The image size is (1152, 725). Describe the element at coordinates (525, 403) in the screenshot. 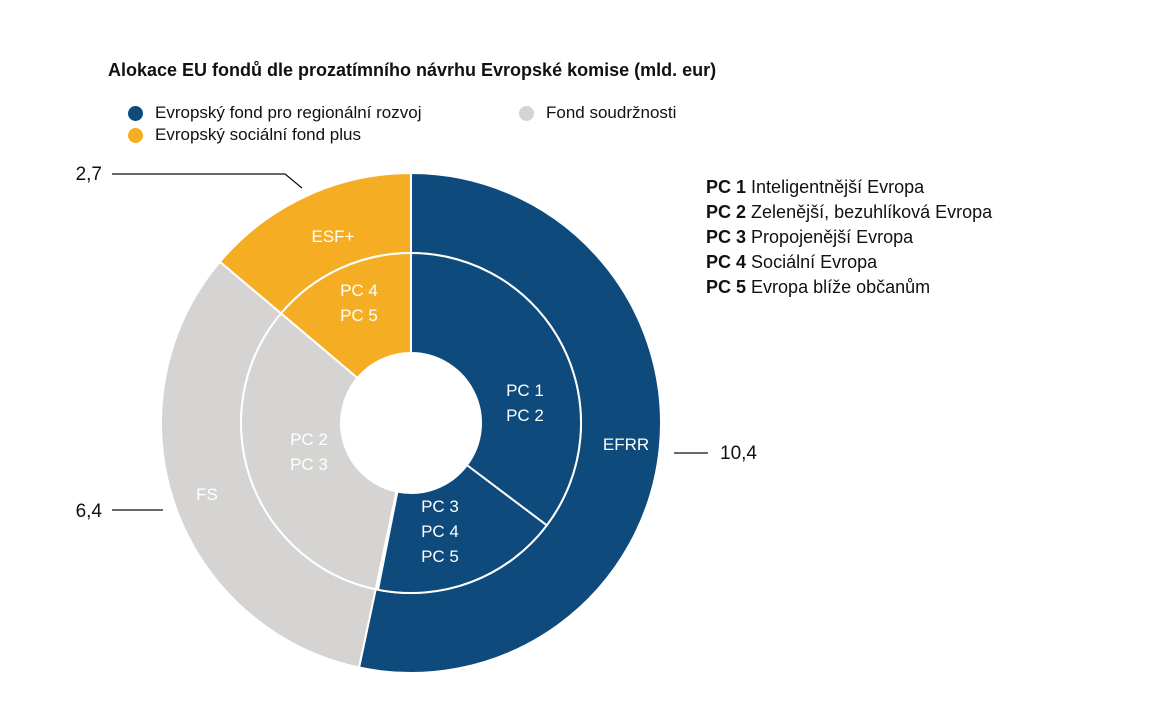

I see `inner-label-1: PC 1 PC 2` at that location.